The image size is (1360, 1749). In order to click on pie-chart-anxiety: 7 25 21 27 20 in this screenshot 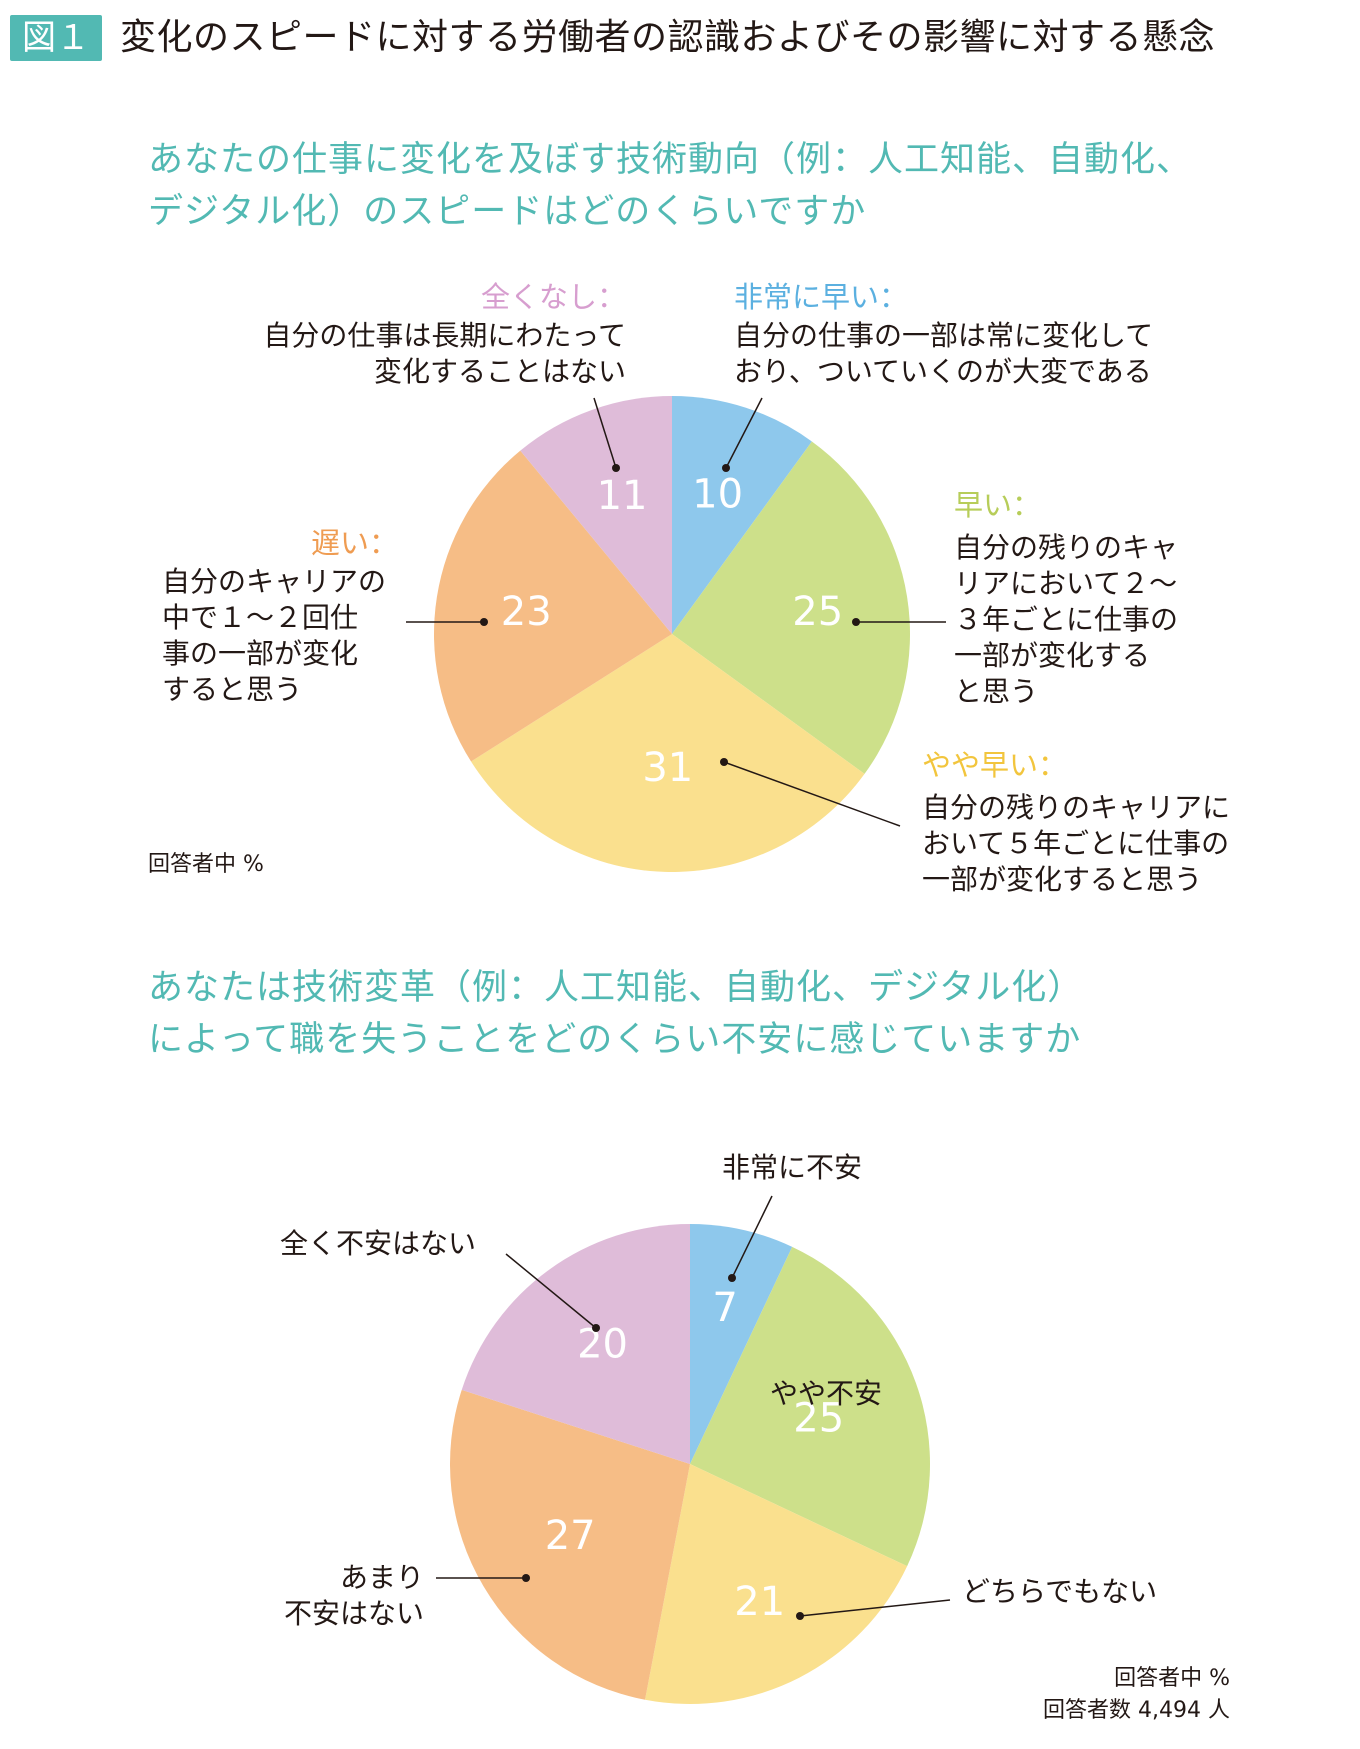, I will do `click(693, 1449)`.